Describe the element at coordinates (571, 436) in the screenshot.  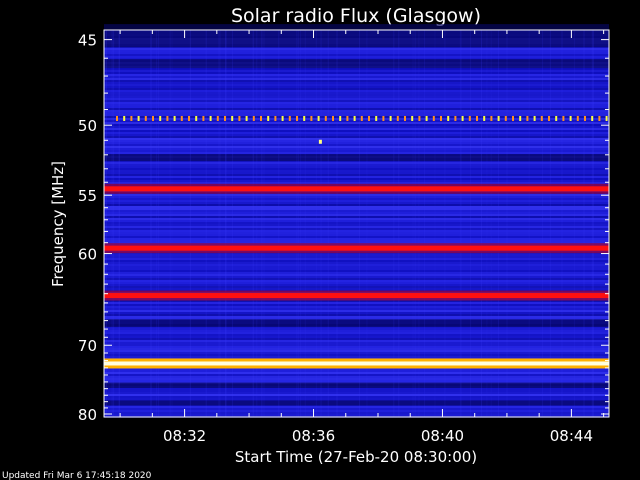
I see `x-tick-label: 08:44` at that location.